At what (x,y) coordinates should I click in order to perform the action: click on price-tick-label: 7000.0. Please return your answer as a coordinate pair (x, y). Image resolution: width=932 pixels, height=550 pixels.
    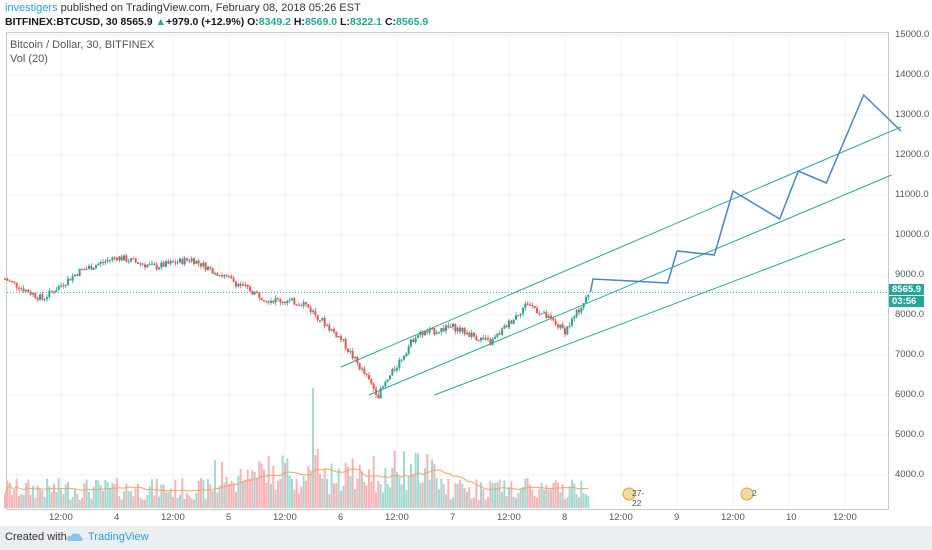
    Looking at the image, I should click on (910, 354).